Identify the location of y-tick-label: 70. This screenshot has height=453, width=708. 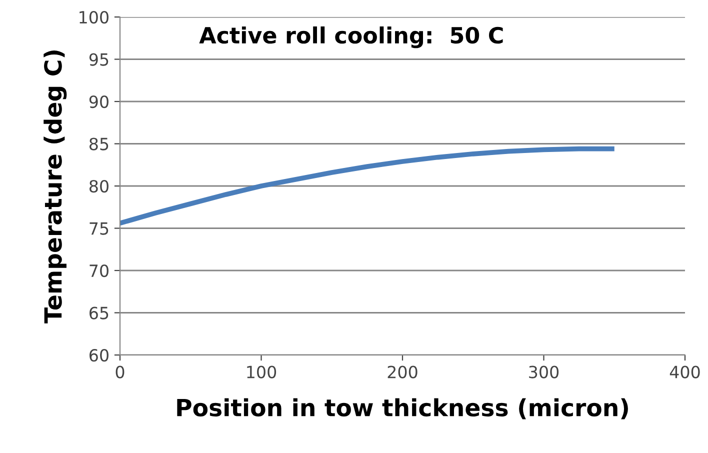
(99, 271).